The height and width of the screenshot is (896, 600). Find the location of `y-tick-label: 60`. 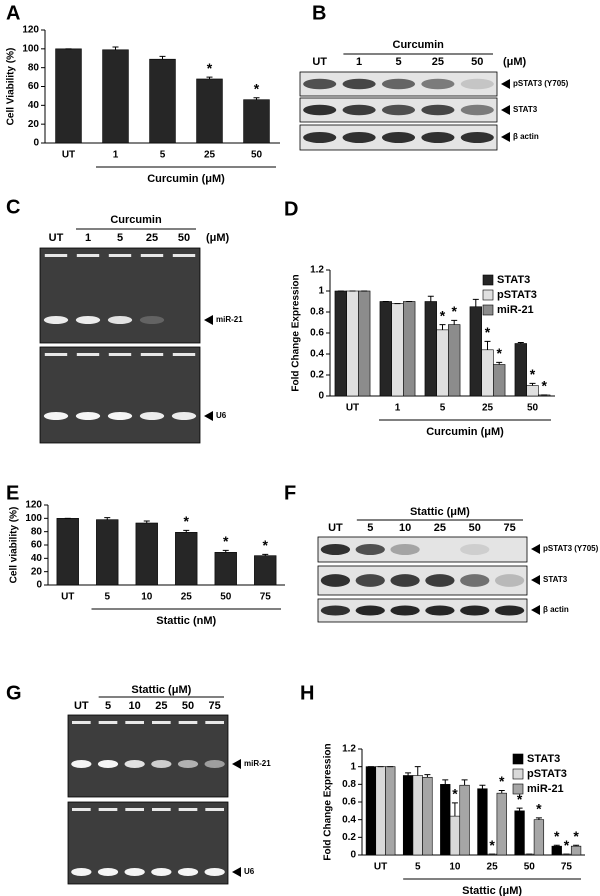

y-tick-label: 60 is located at coordinates (34, 86).